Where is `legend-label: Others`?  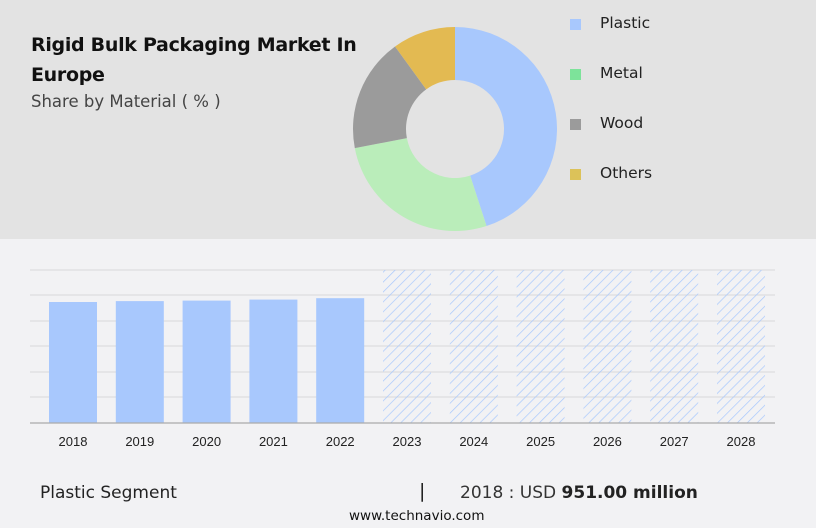 legend-label: Others is located at coordinates (626, 173).